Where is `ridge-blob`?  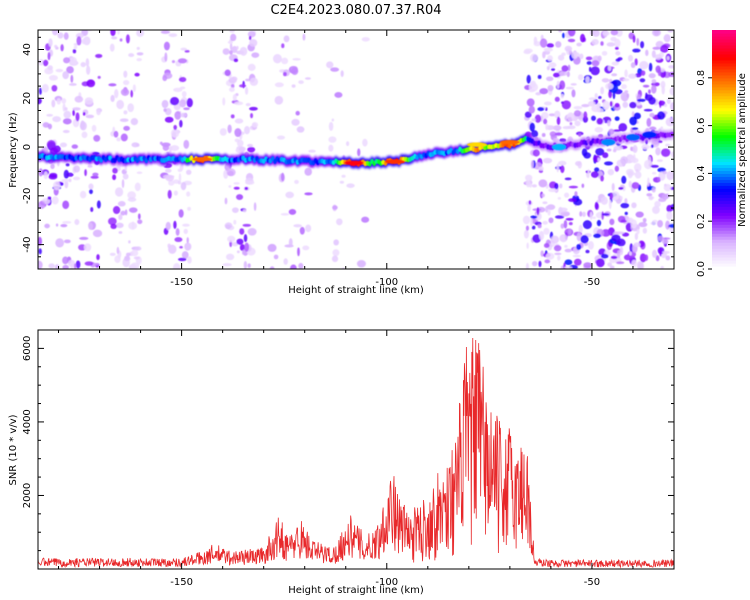 ridge-blob is located at coordinates (608, 142).